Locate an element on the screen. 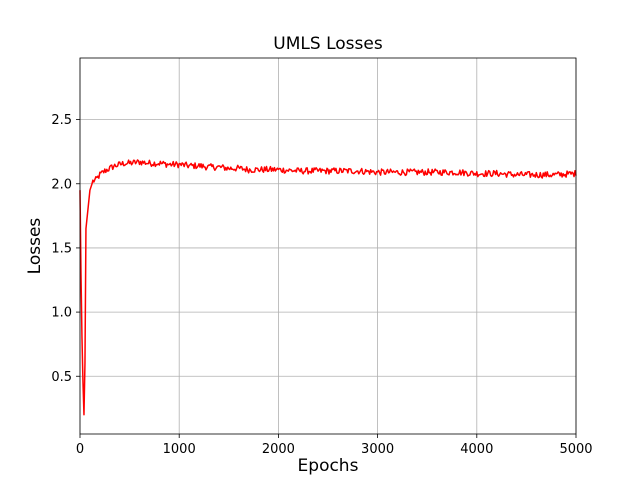 This screenshot has height=480, width=640. y-tick-label: 2.5 is located at coordinates (61, 120).